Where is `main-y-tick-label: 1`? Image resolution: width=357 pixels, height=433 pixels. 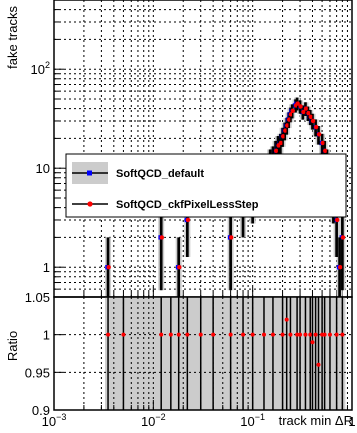
main-y-tick-label: 1 is located at coordinates (46, 267).